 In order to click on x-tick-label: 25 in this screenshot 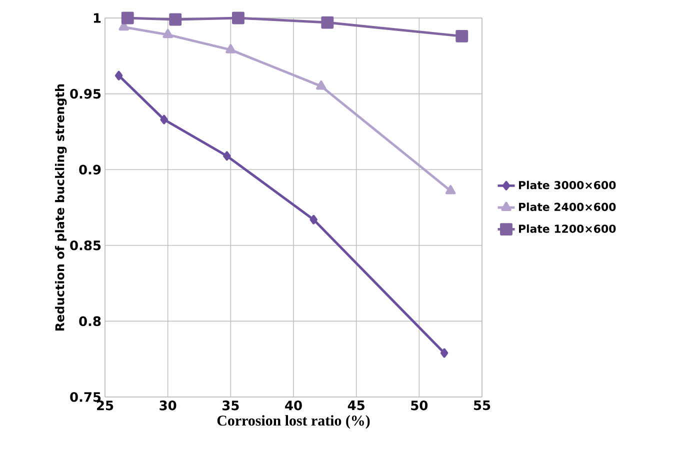, I will do `click(105, 405)`.